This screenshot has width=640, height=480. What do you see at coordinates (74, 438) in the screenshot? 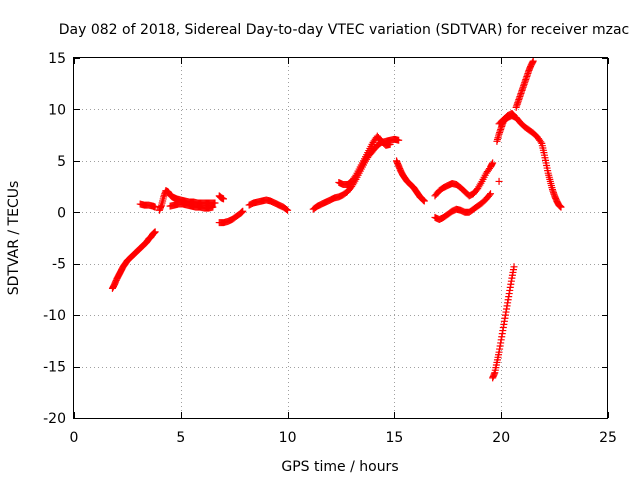
I see `x-tick-label: 0` at bounding box center [74, 438].